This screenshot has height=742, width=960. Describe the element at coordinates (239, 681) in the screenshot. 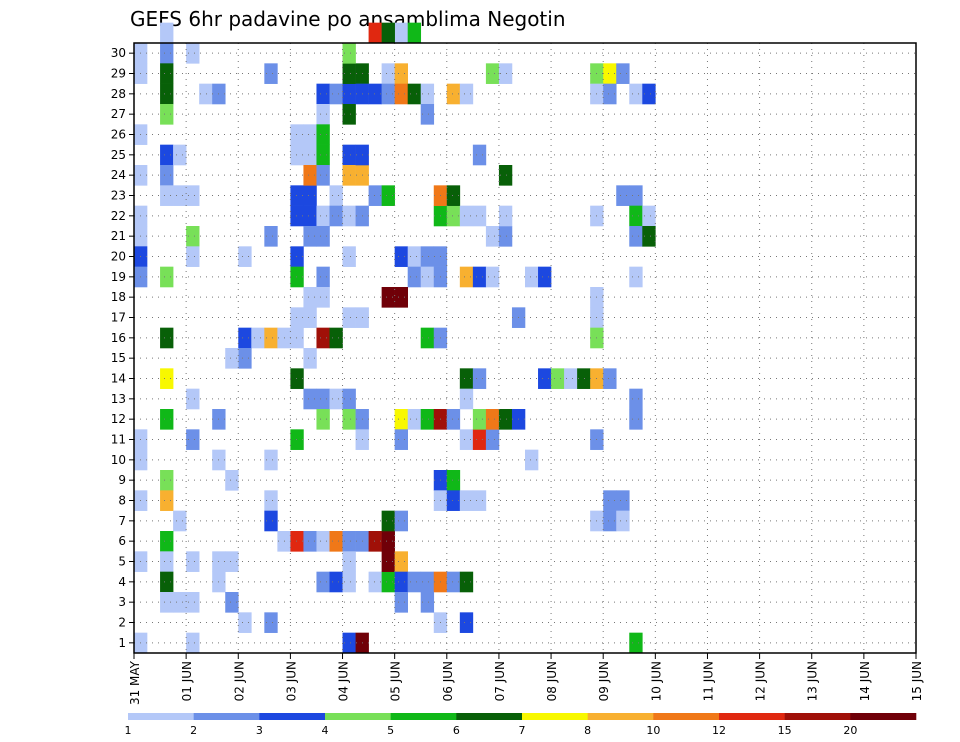

I see `x-tick-label: 02 JUN` at that location.